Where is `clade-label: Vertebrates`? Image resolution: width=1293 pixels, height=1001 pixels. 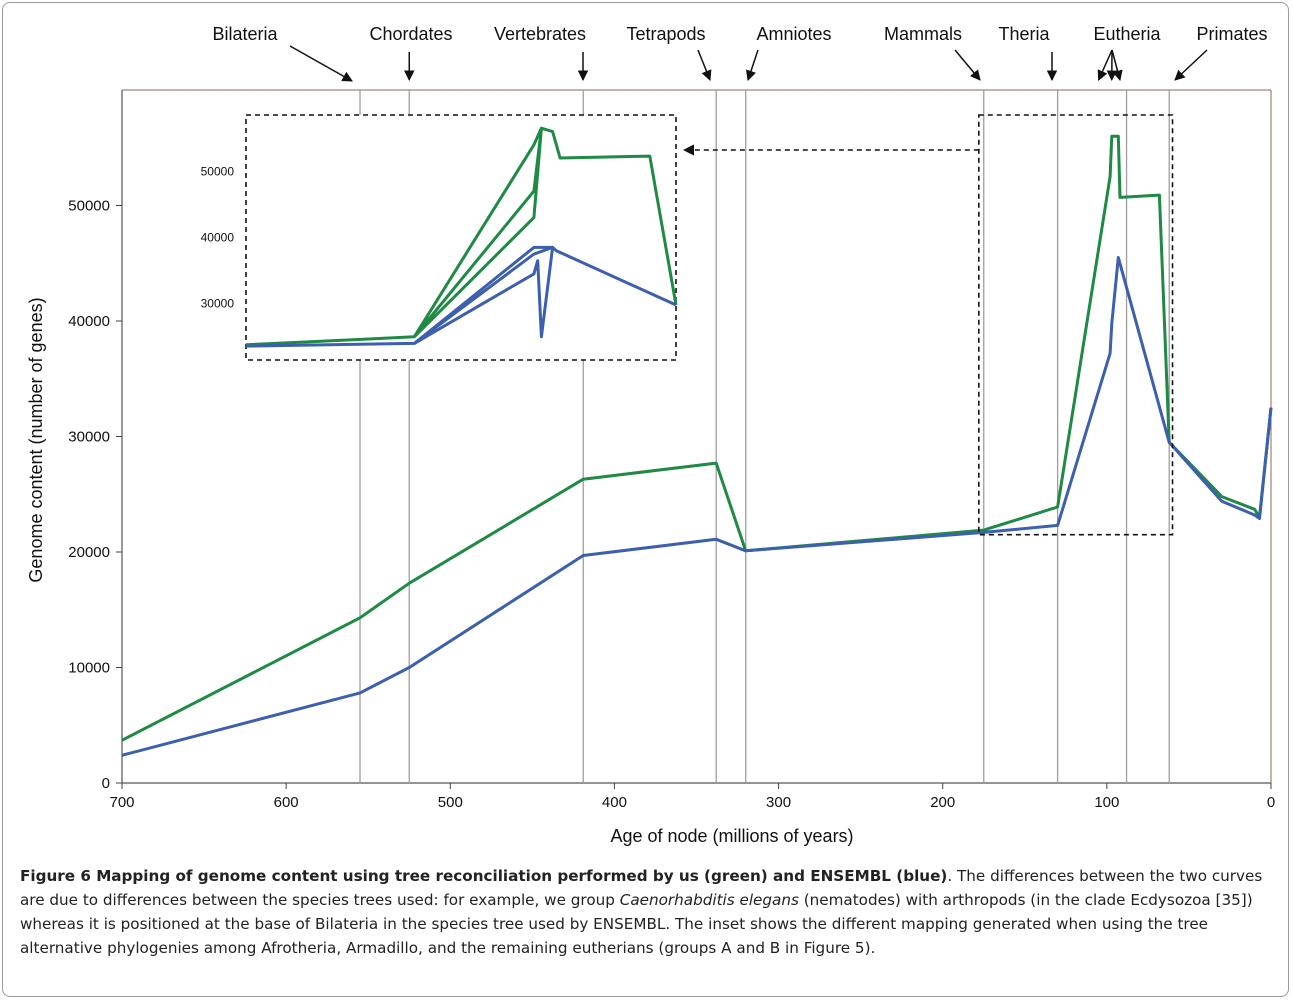
clade-label: Vertebrates is located at coordinates (540, 34).